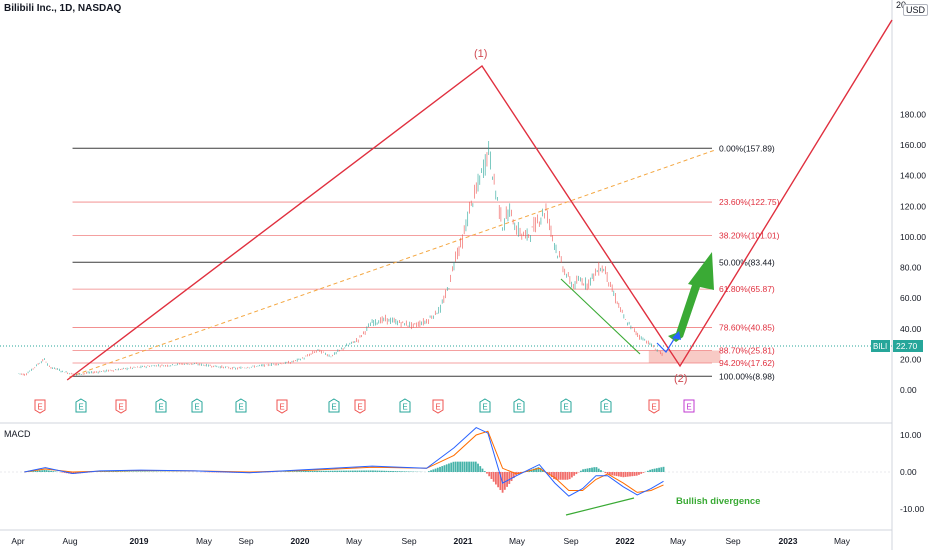 The width and height of the screenshot is (932, 550). I want to click on fib-label: 88.70%(25.81), so click(747, 350).